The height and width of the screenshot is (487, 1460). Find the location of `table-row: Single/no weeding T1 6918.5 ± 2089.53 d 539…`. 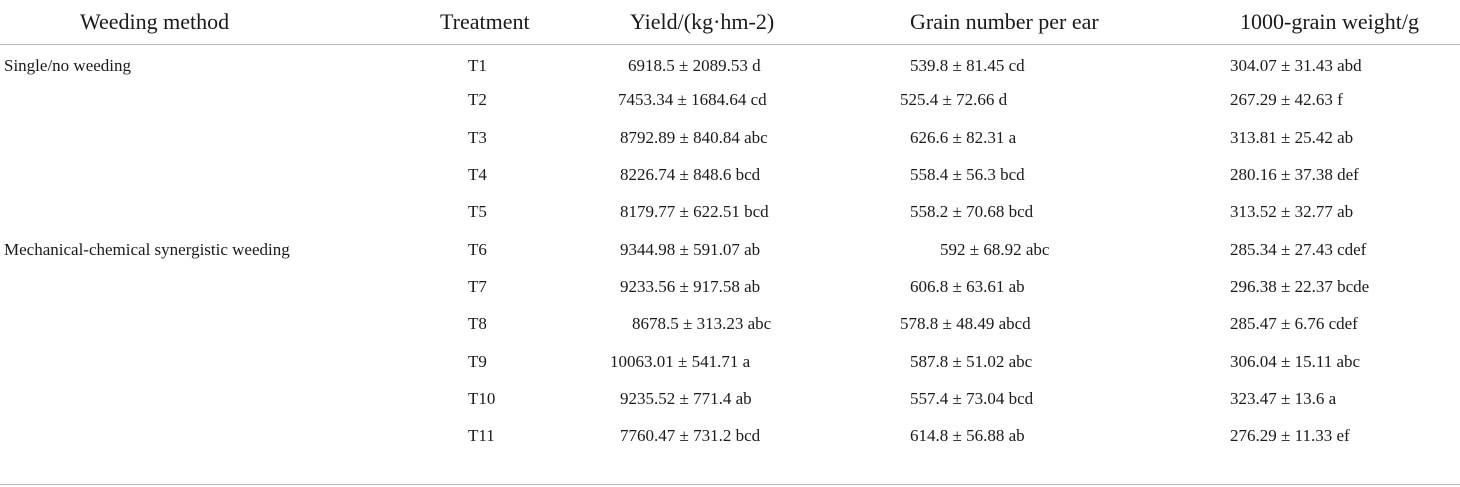

table-row: Single/no weeding T1 6918.5 ± 2089.53 d 539… is located at coordinates (730, 63).